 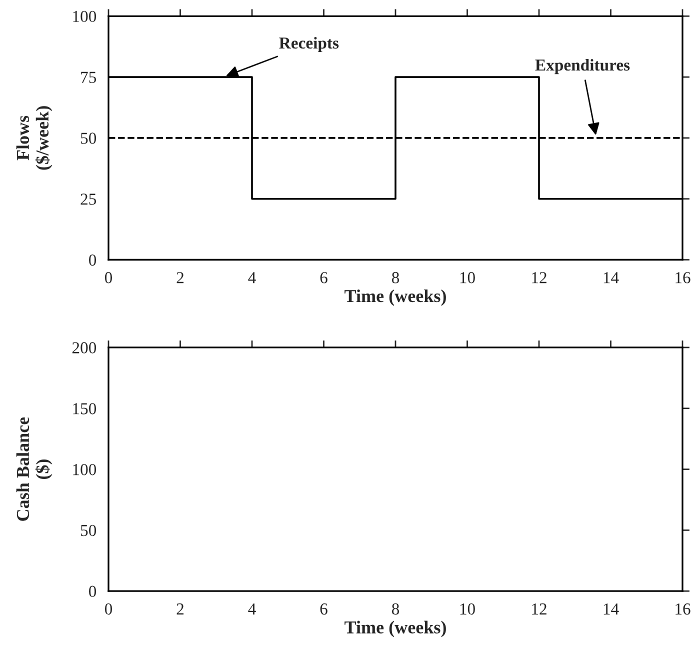 What do you see at coordinates (582, 66) in the screenshot?
I see `annotation: Expenditures` at bounding box center [582, 66].